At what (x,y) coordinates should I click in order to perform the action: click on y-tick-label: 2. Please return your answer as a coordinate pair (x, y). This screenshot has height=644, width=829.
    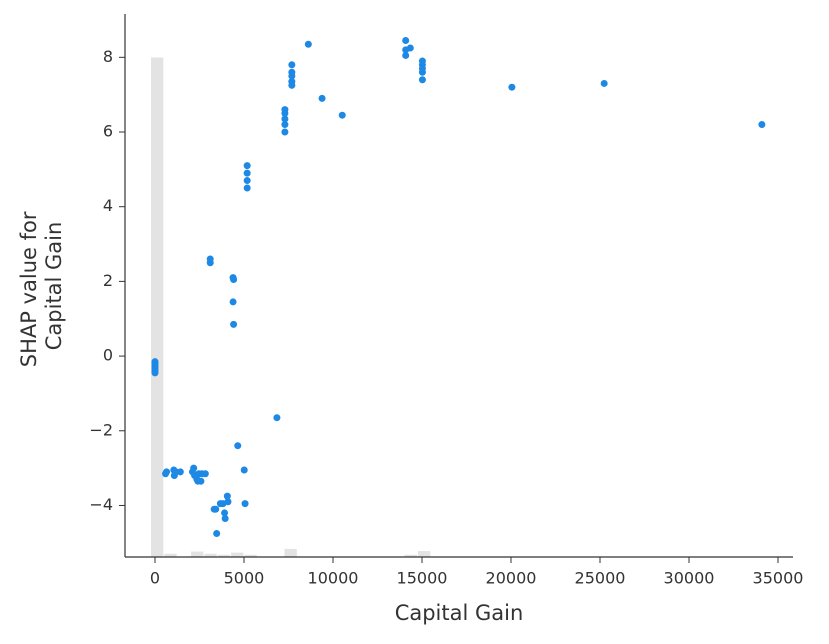
    Looking at the image, I should click on (108, 280).